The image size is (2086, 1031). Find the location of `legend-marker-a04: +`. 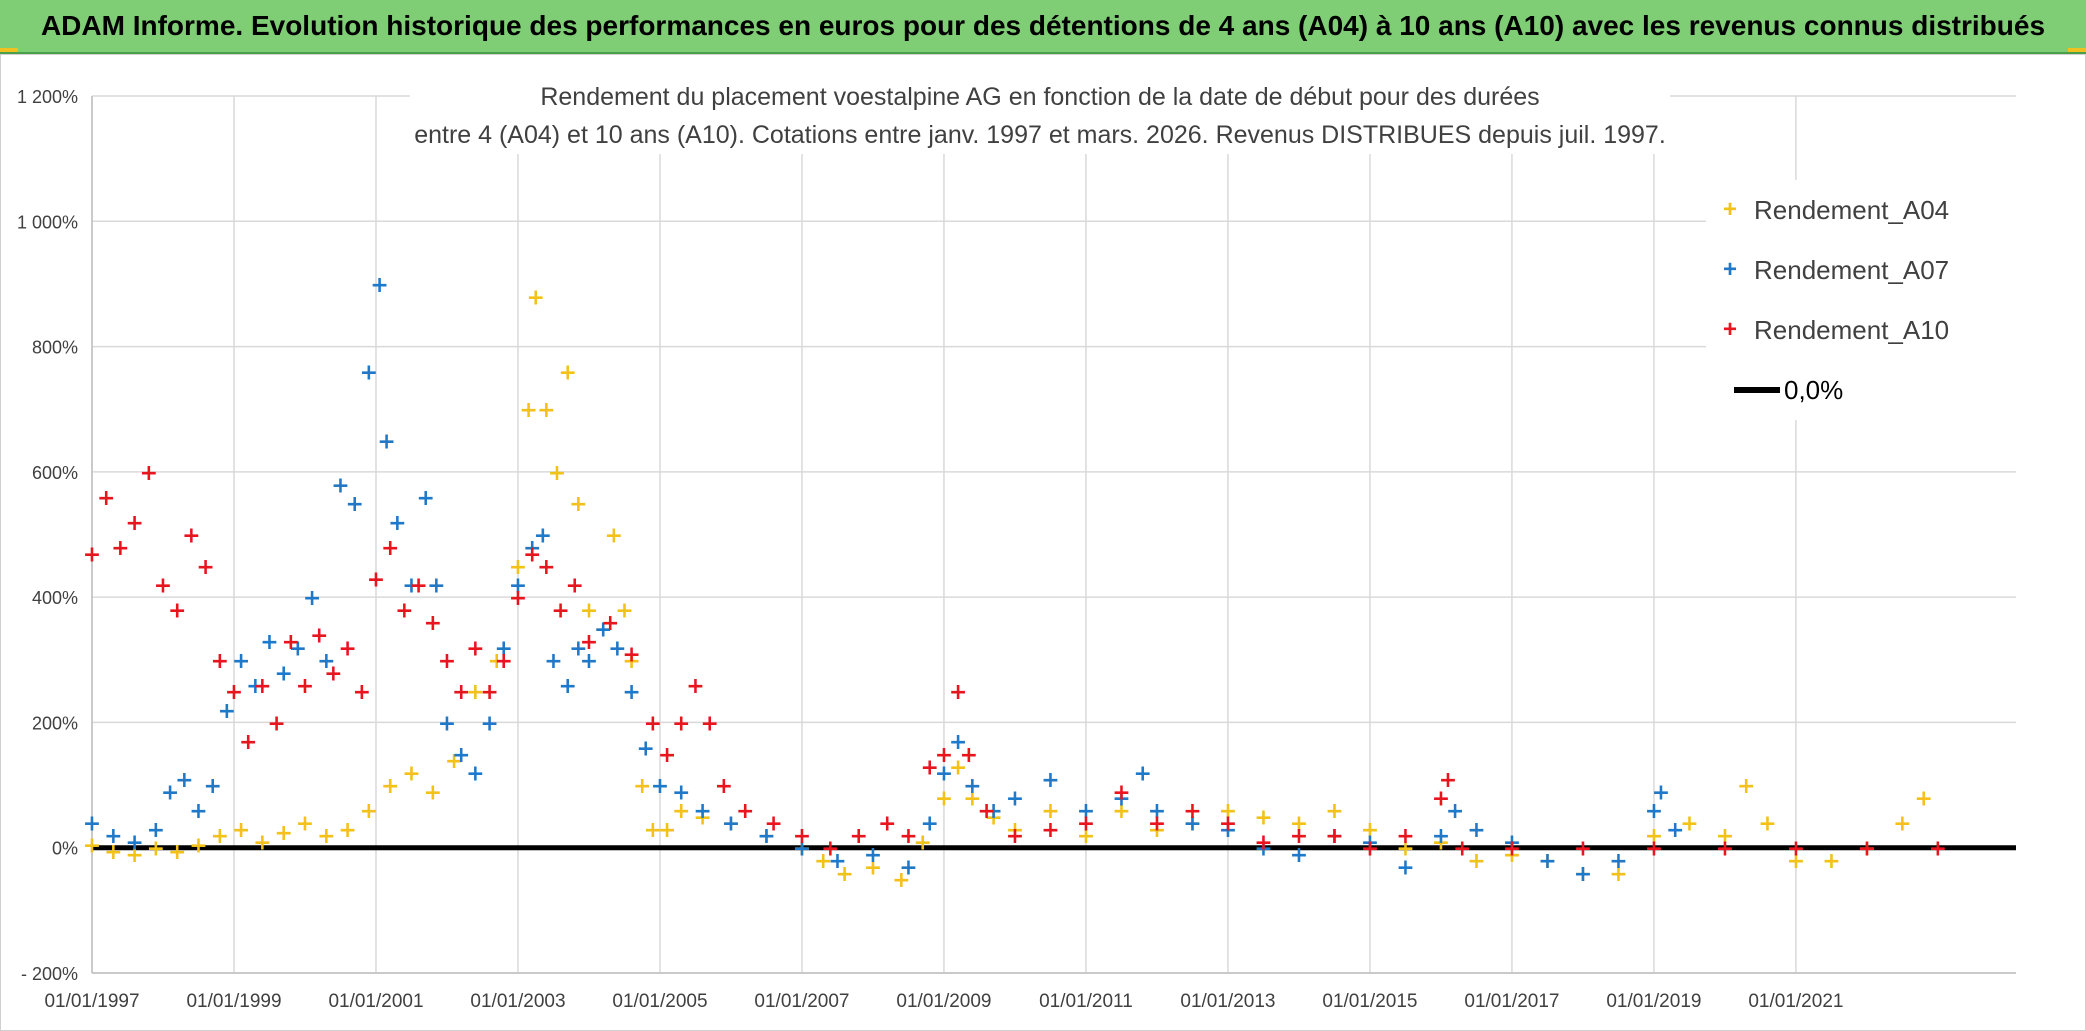

legend-marker-a04: + is located at coordinates (1729, 209).